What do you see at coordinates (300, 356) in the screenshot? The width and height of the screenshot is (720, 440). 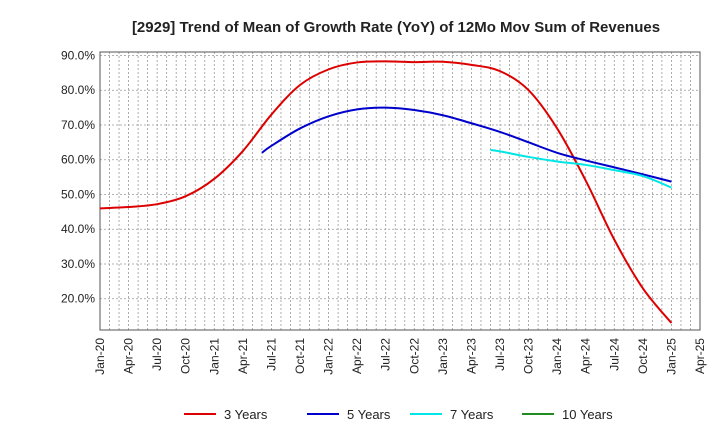 I see `x-tick-label: Oct-21` at bounding box center [300, 356].